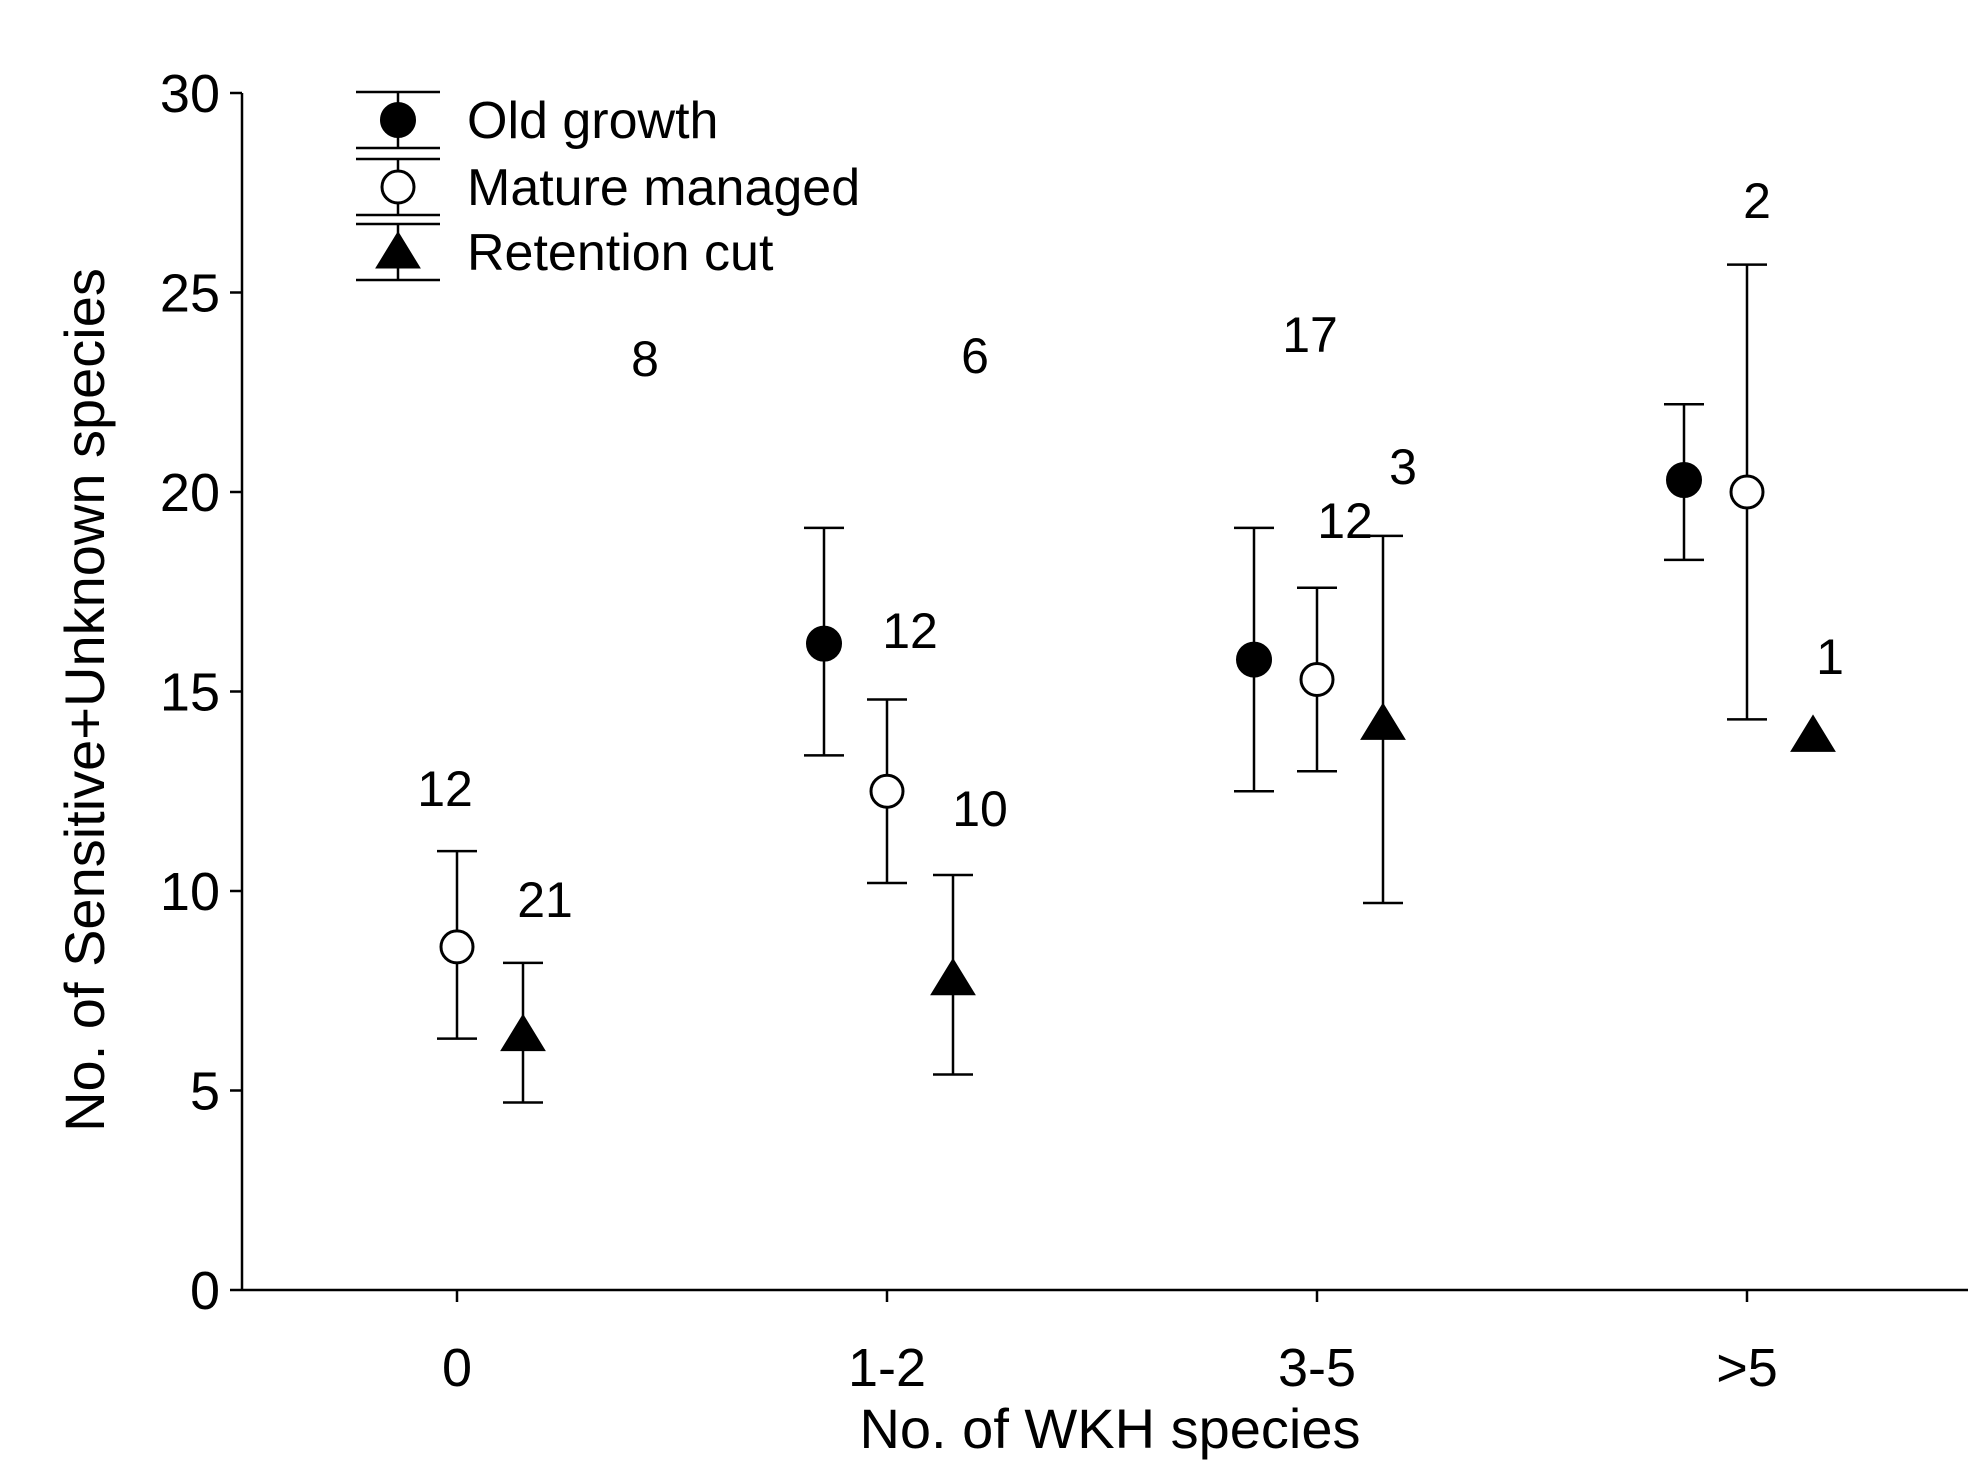 The image size is (1980, 1484). What do you see at coordinates (980, 809) in the screenshot?
I see `n-label: 10` at bounding box center [980, 809].